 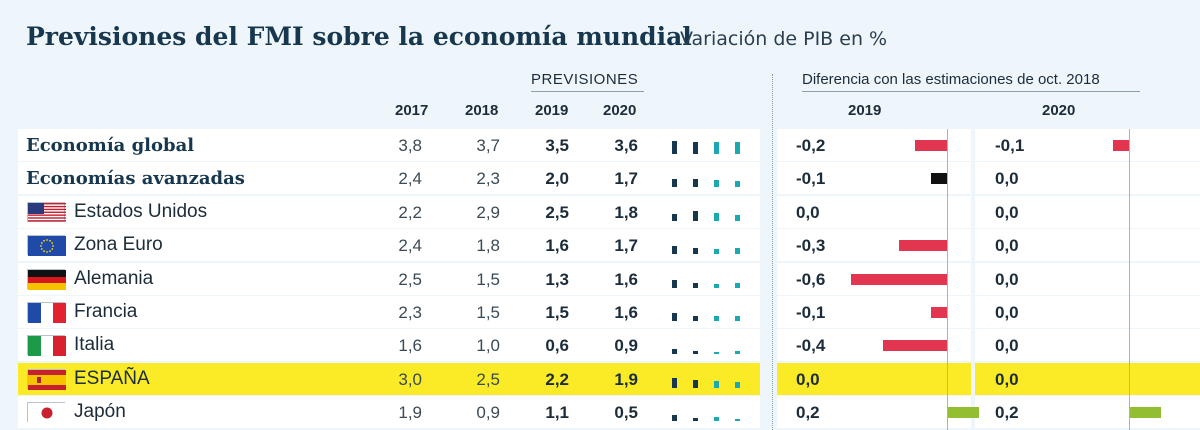 I want to click on col-2019-header: 2019, so click(x=552, y=110).